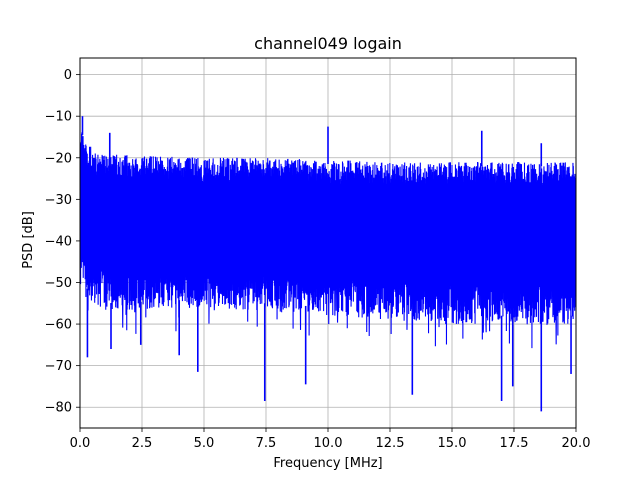 The width and height of the screenshot is (640, 480). I want to click on y-tick-label: 0, so click(68, 75).